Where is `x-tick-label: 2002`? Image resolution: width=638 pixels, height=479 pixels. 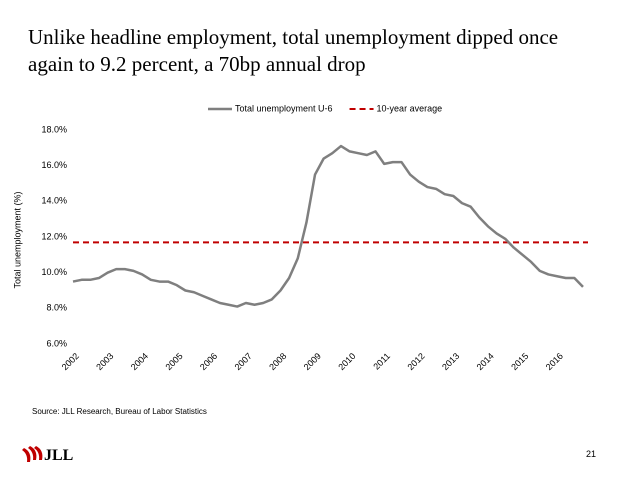
x-tick-label: 2002 is located at coordinates (70, 361).